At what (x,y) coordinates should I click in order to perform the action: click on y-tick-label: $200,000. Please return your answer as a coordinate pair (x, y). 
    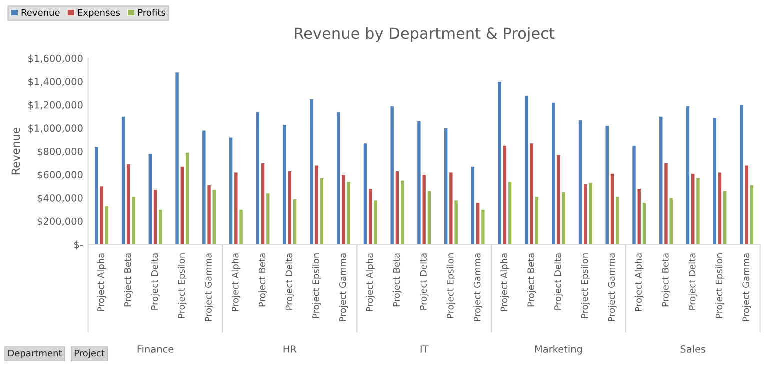
    Looking at the image, I should click on (60, 222).